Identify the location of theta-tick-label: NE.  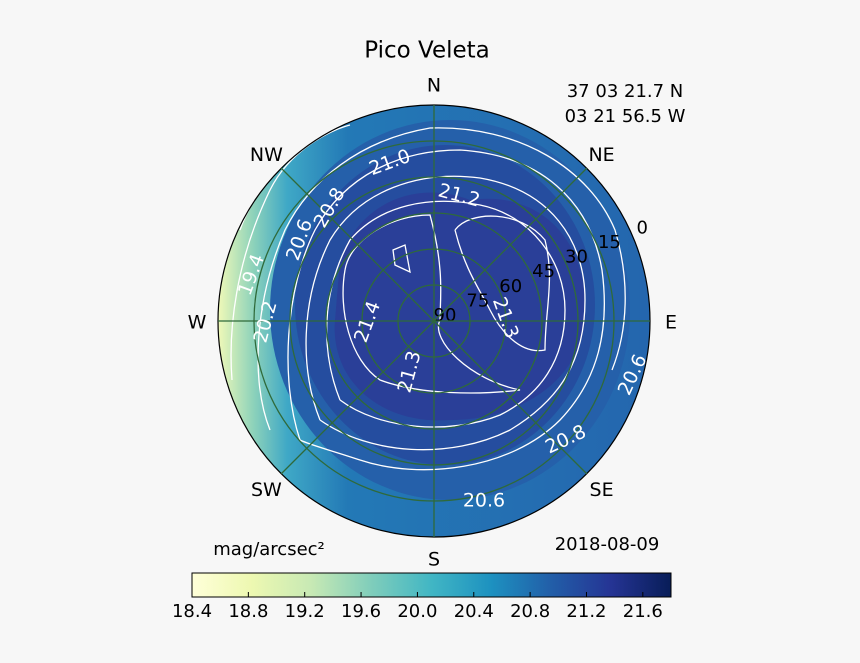
(601, 155).